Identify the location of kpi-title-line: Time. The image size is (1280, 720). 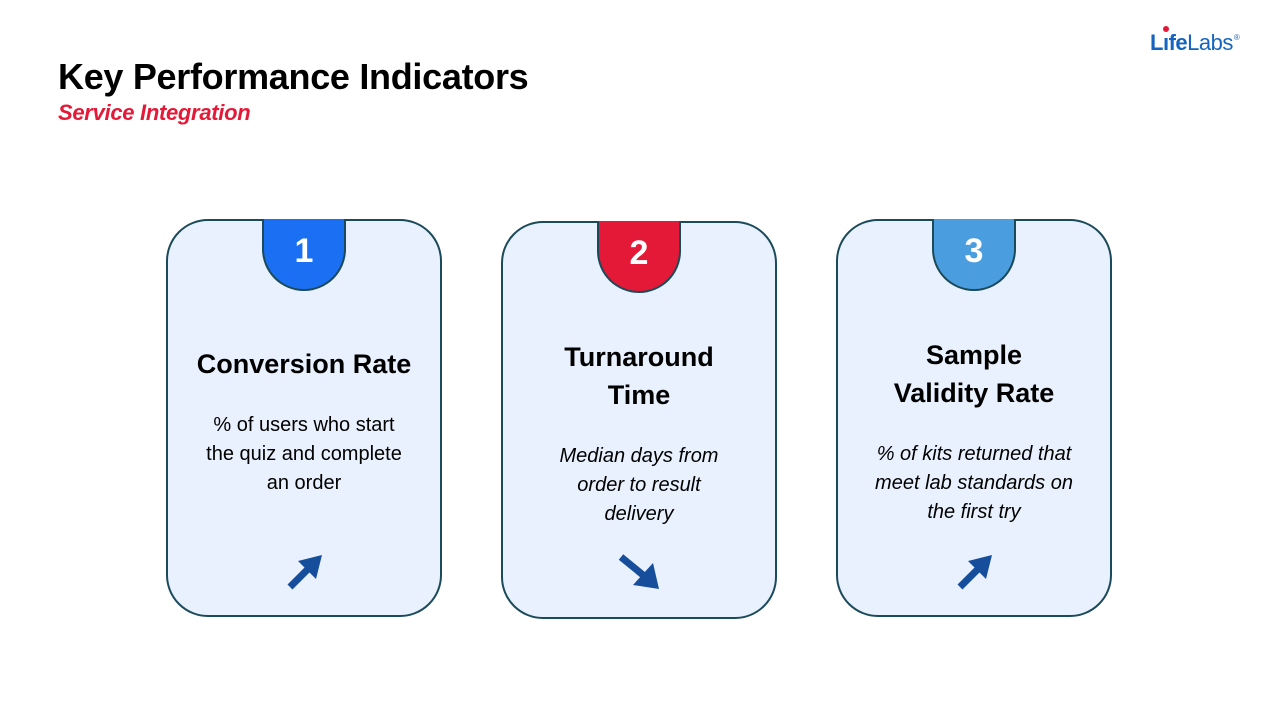
(639, 395).